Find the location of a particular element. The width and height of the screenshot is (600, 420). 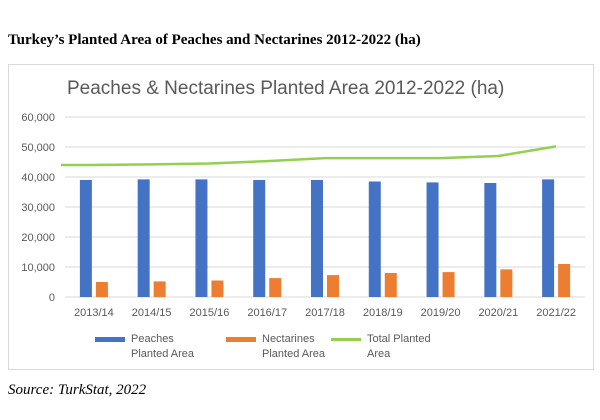

x-tick-label: 2013/14 is located at coordinates (94, 313).